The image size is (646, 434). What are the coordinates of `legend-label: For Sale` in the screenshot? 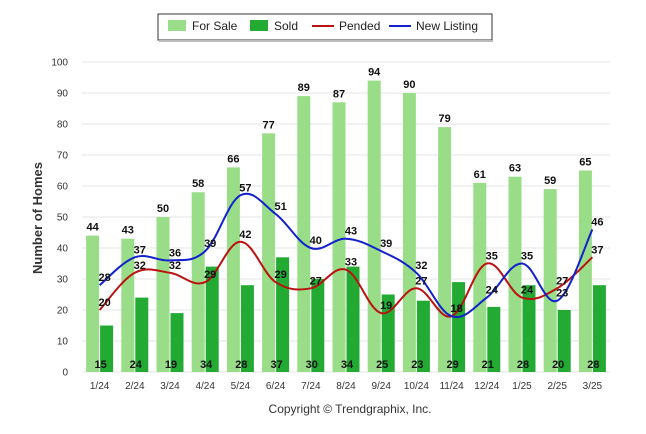 It's located at (215, 26).